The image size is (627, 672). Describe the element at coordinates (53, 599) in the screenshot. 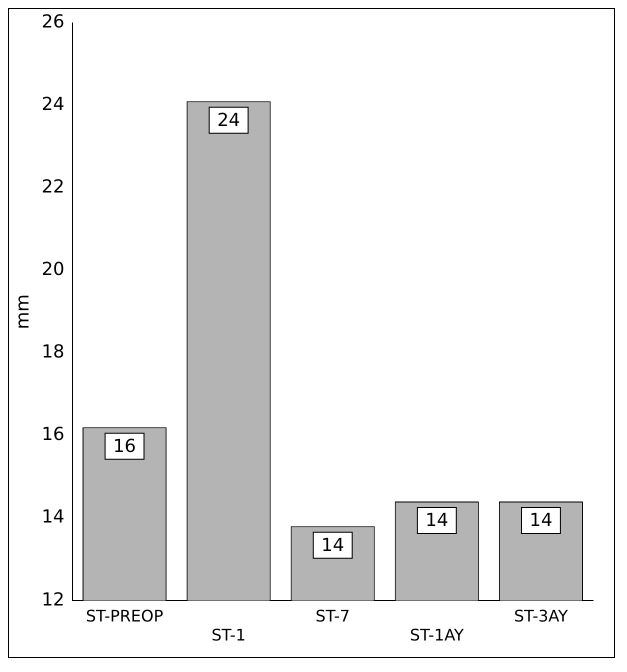

I see `y-tick-label: 12` at that location.